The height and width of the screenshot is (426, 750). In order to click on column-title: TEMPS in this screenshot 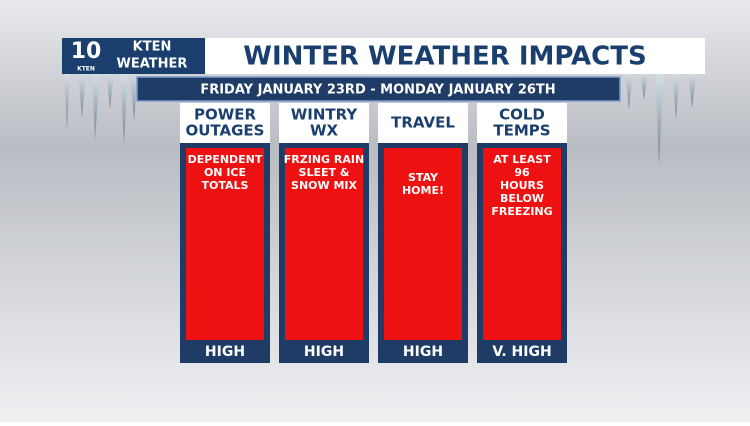, I will do `click(521, 131)`.